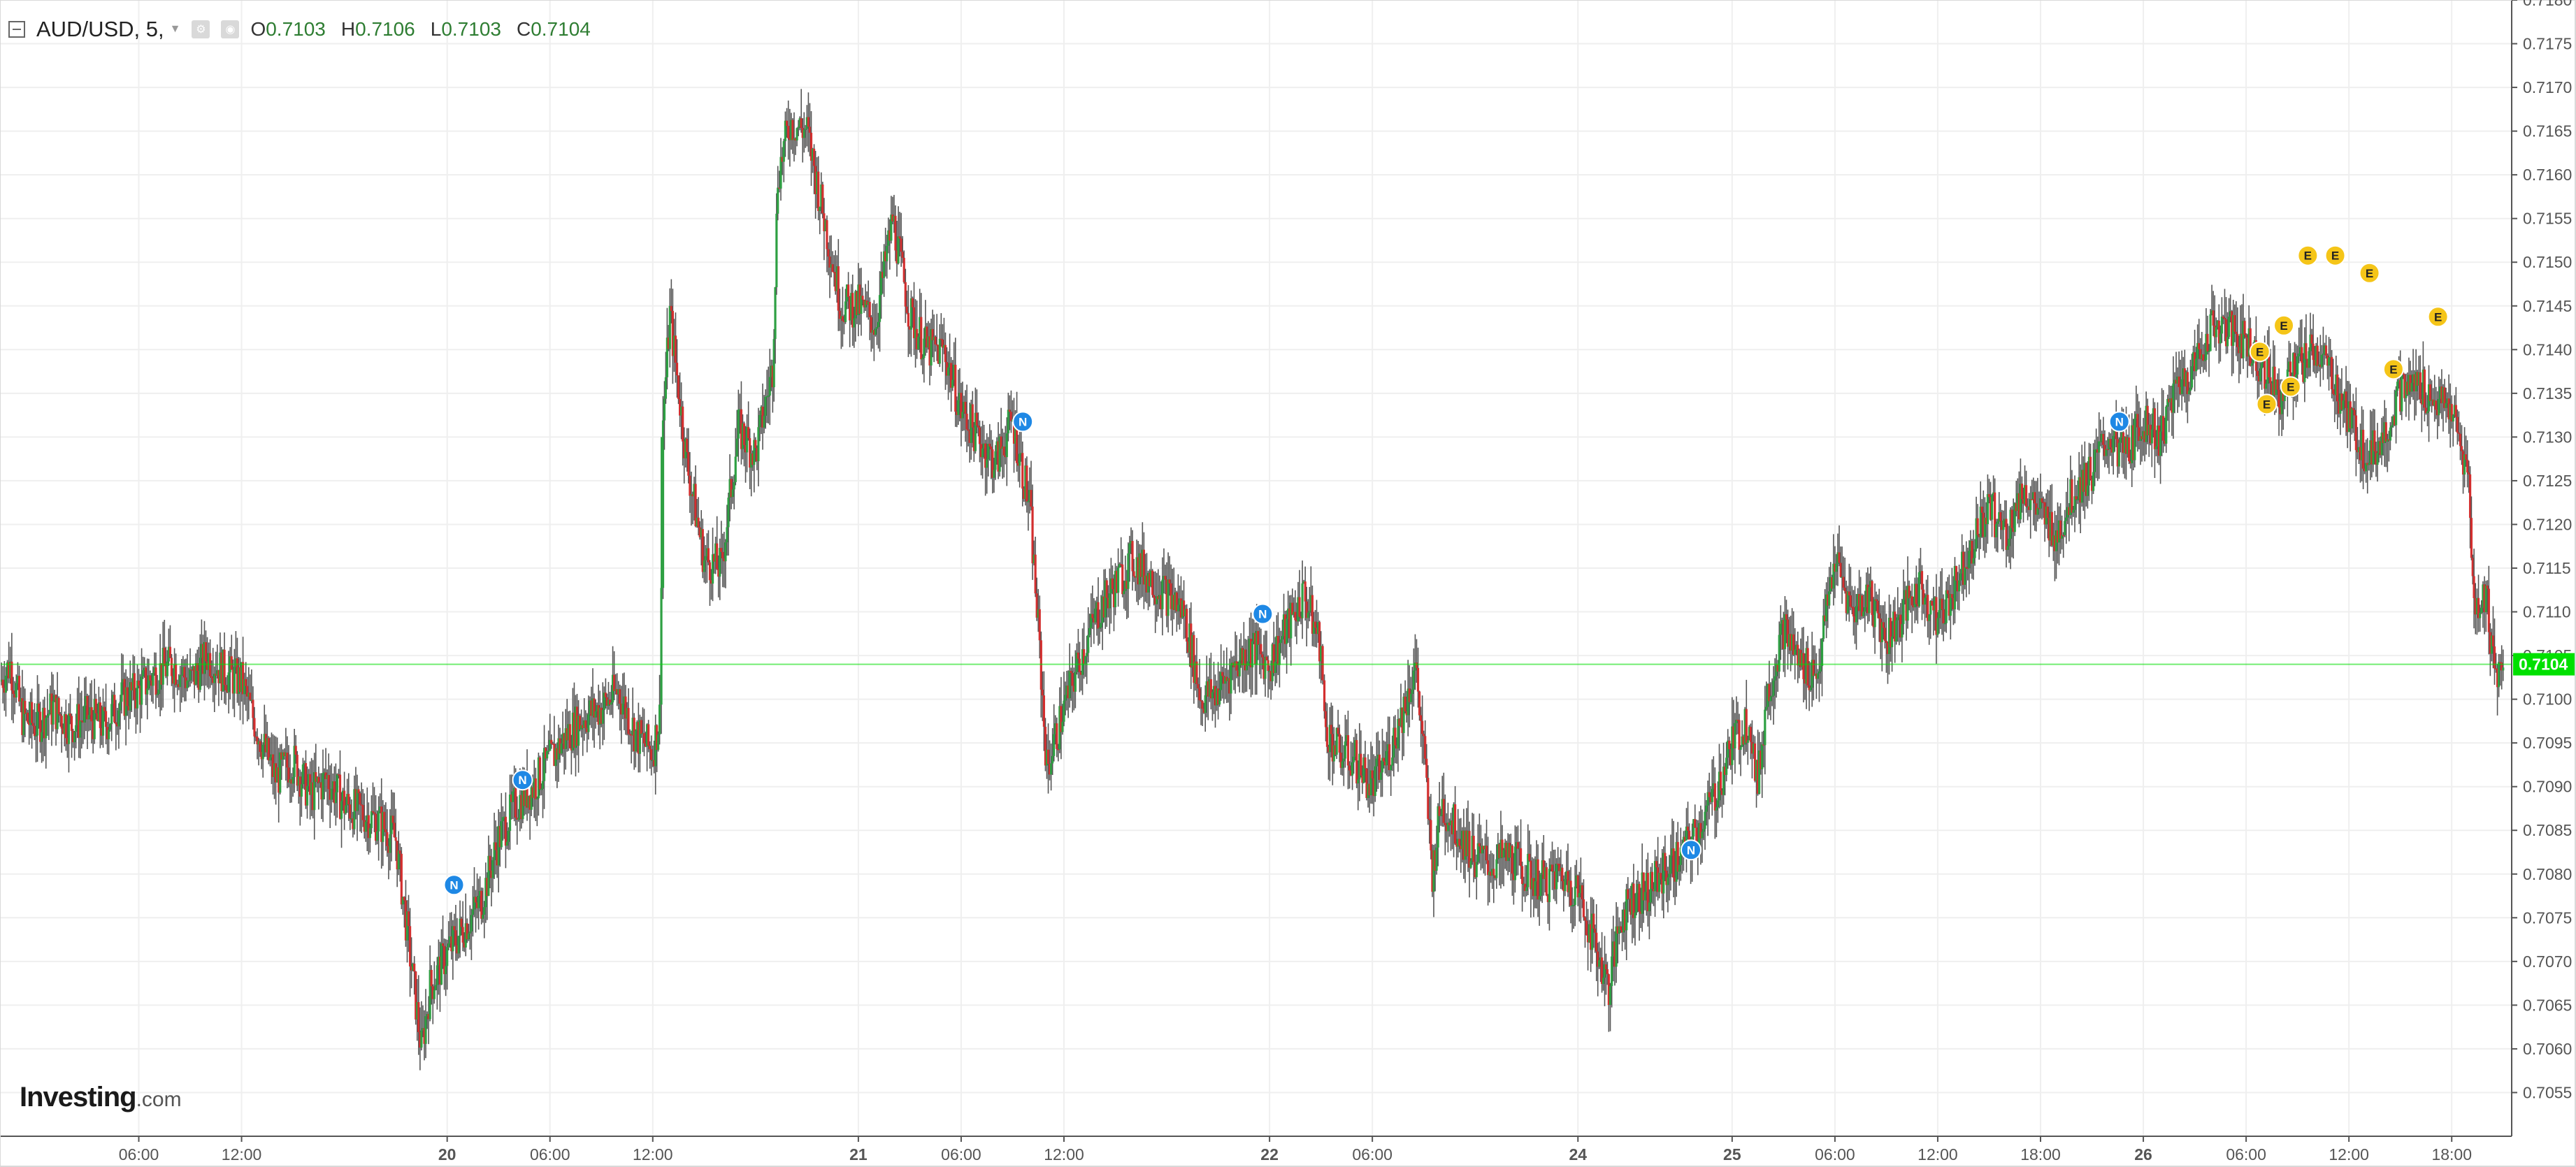 The width and height of the screenshot is (2576, 1167). Describe the element at coordinates (2547, 1005) in the screenshot. I see `y-tick-label: 0.7065` at that location.